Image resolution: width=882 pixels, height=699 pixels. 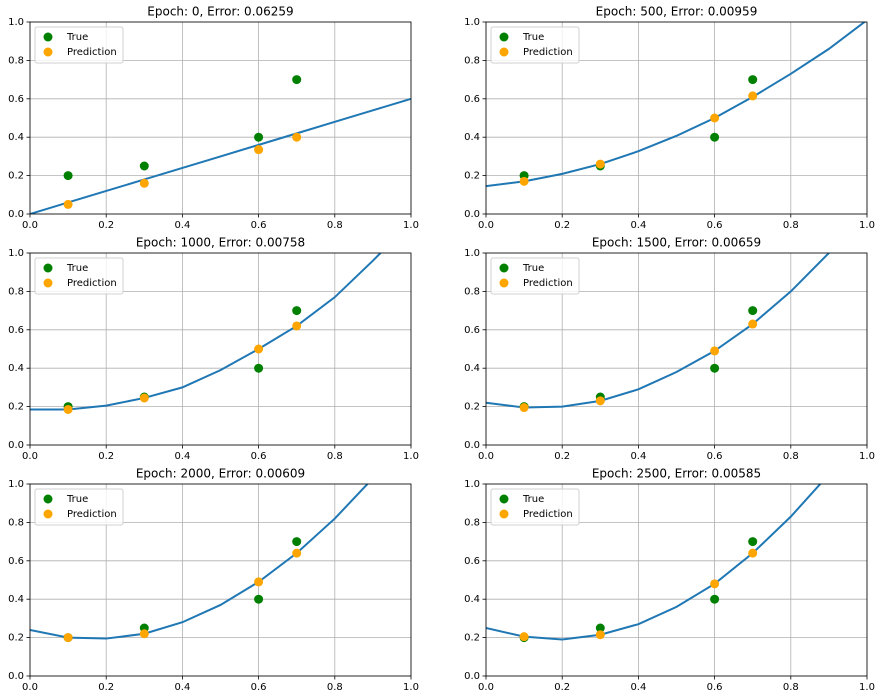 What do you see at coordinates (676, 243) in the screenshot?
I see `subplot-title: Epoch: 1500, Error: 0.00659` at bounding box center [676, 243].